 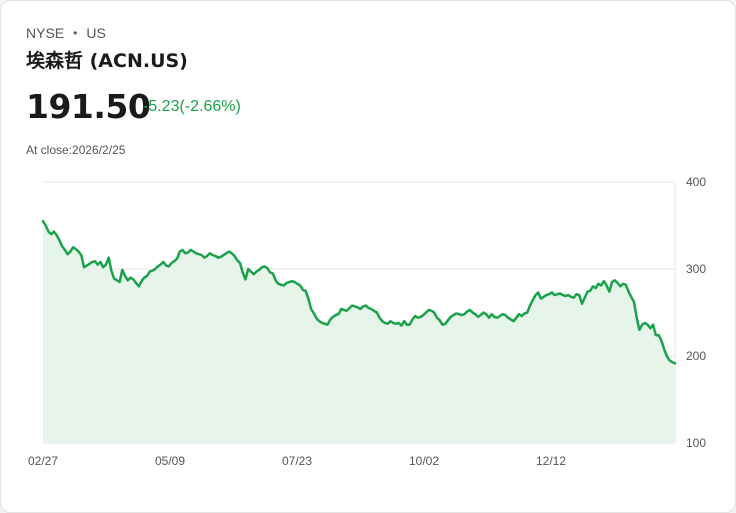 What do you see at coordinates (107, 61) in the screenshot?
I see `stock-title: 埃森哲 (ACN.US)` at bounding box center [107, 61].